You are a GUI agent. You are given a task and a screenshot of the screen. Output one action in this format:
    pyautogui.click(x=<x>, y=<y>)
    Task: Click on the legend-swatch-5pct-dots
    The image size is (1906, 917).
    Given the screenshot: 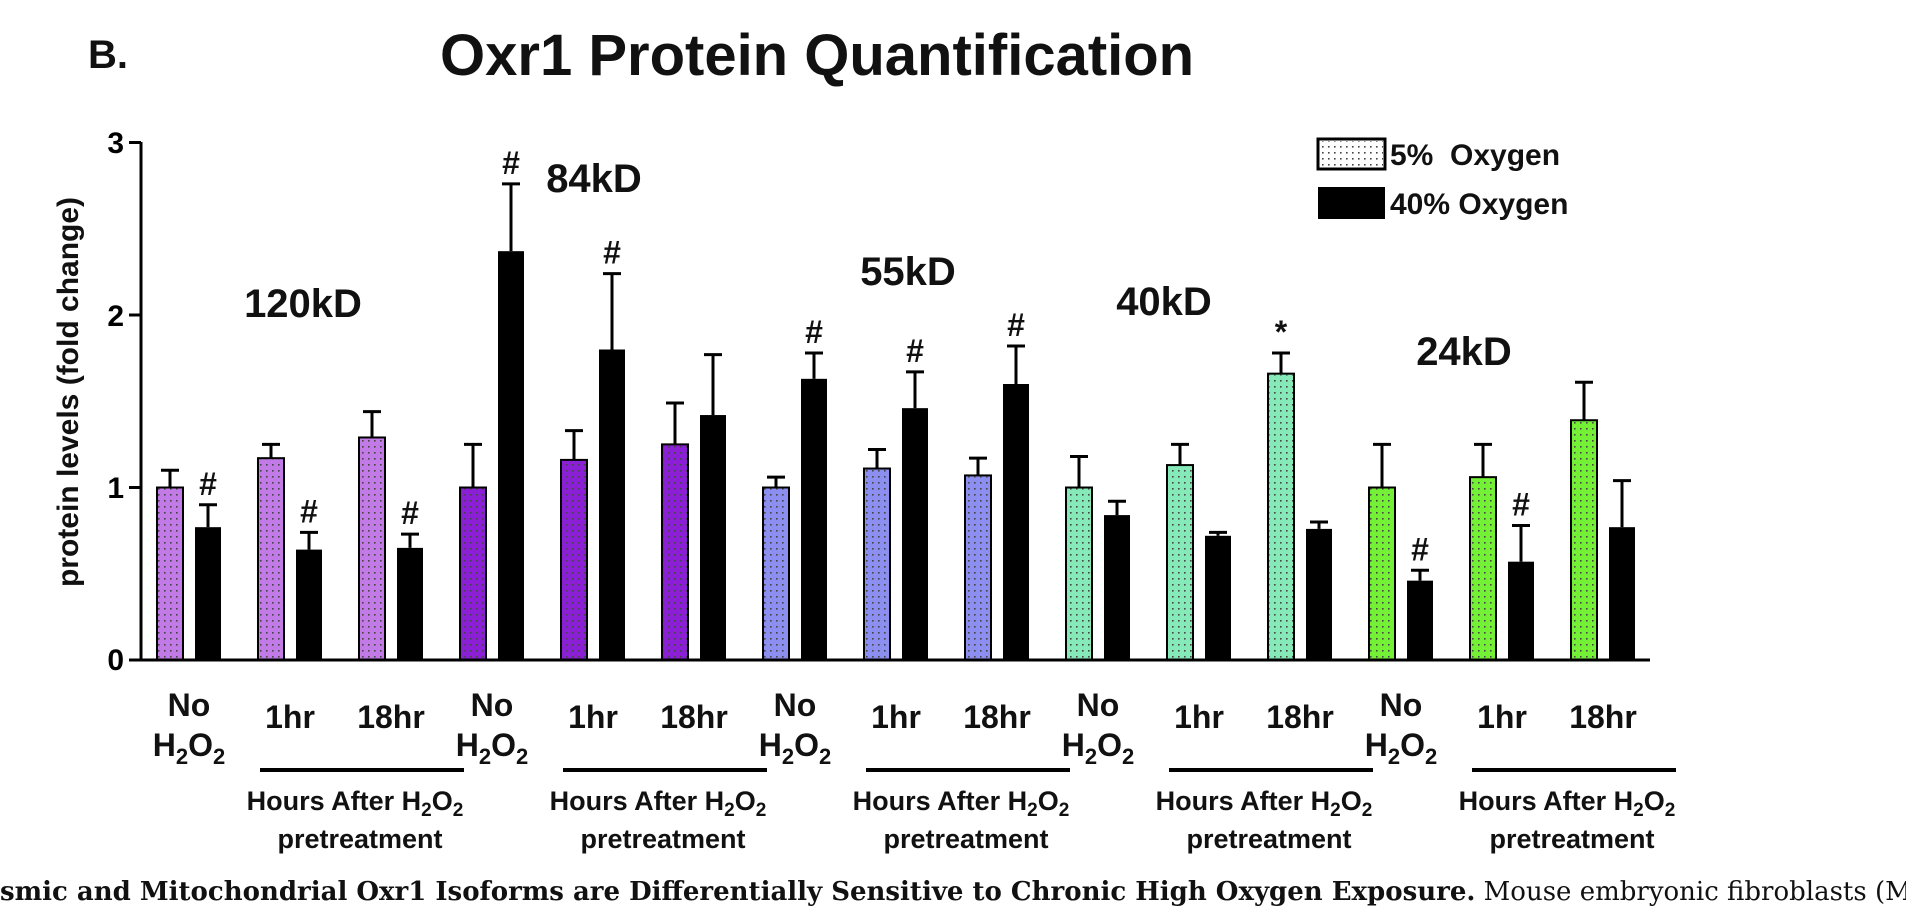 What is the action you would take?
    pyautogui.click(x=1351, y=154)
    